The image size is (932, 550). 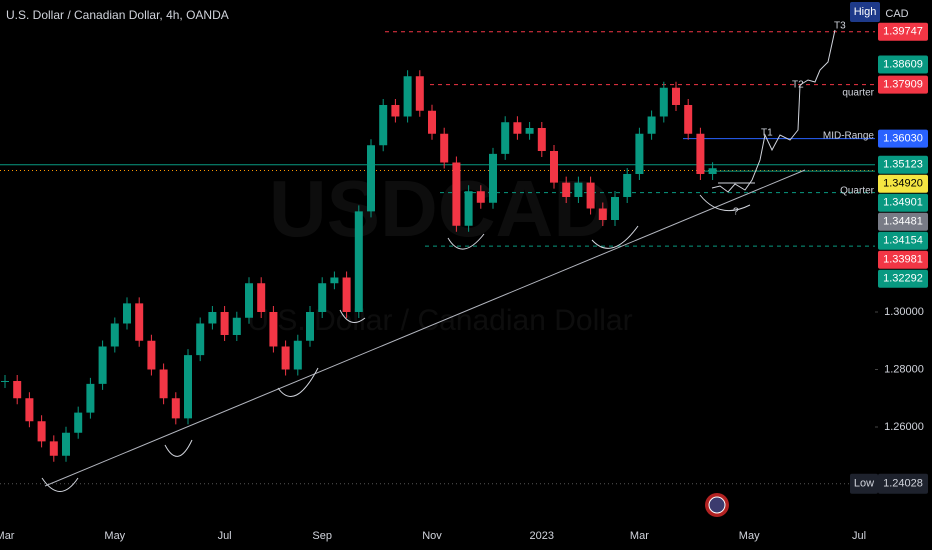 I want to click on price-label: 1.34481, so click(x=903, y=222).